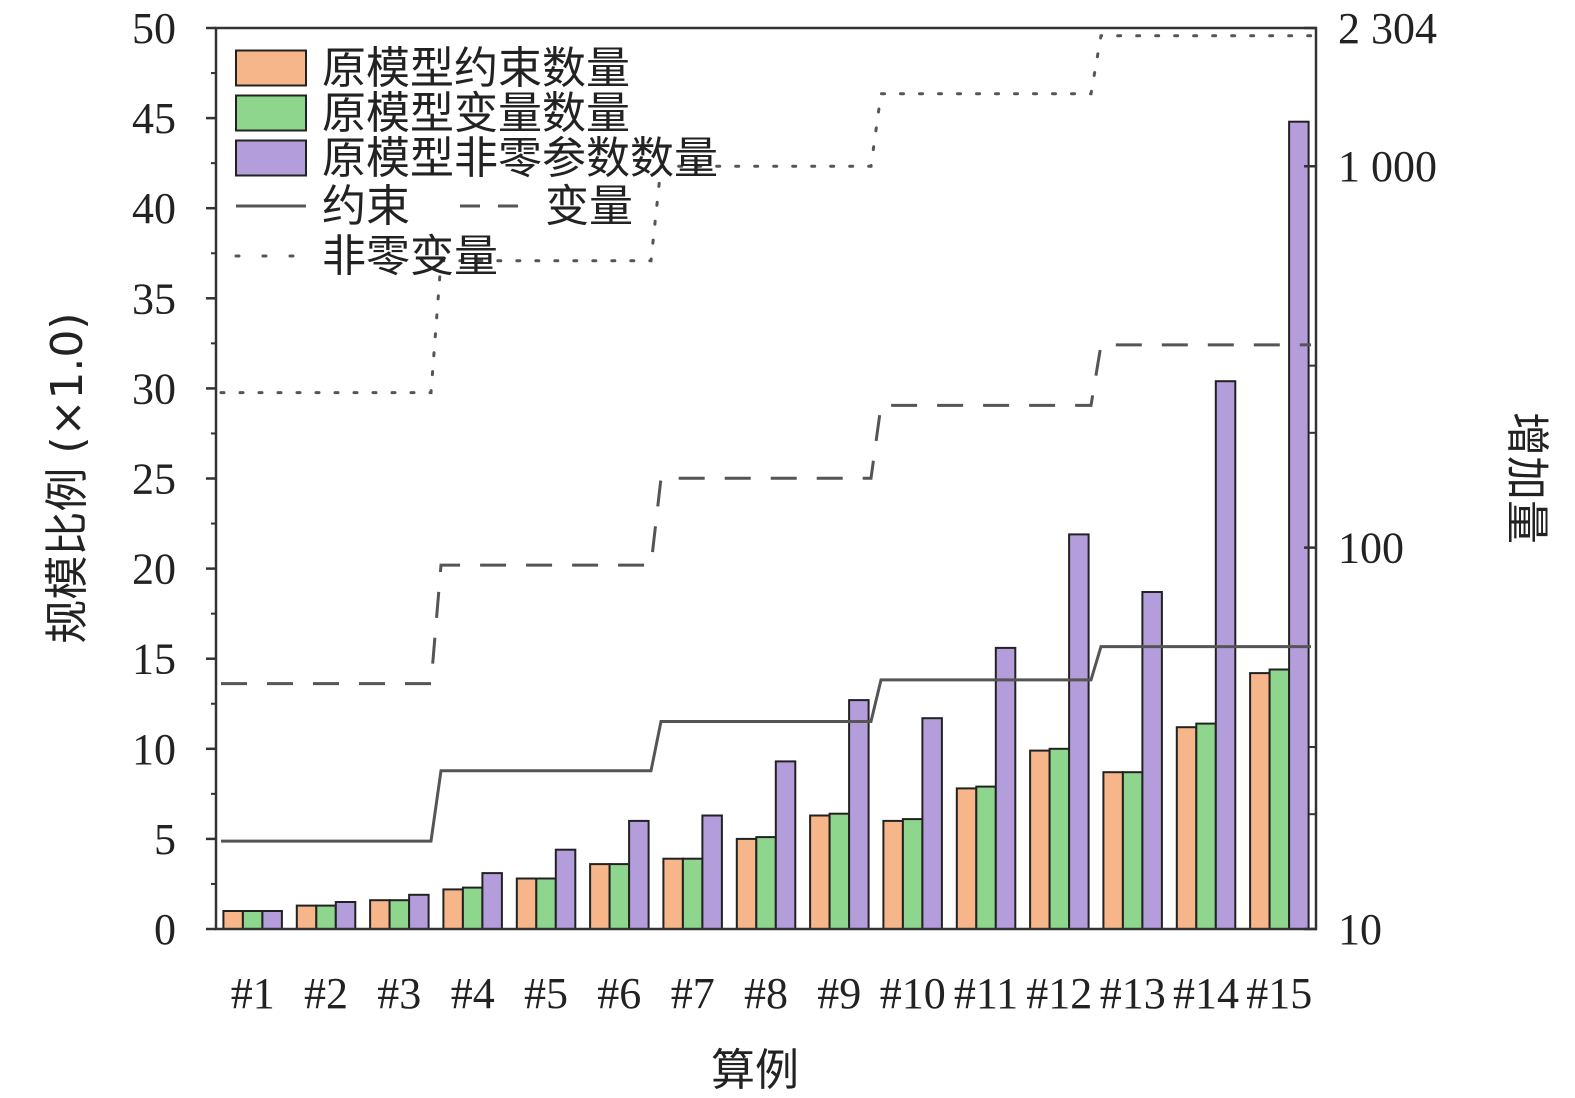  What do you see at coordinates (67, 477) in the screenshot?
I see `y-axis-title: 规模比例 (×1.0)` at bounding box center [67, 477].